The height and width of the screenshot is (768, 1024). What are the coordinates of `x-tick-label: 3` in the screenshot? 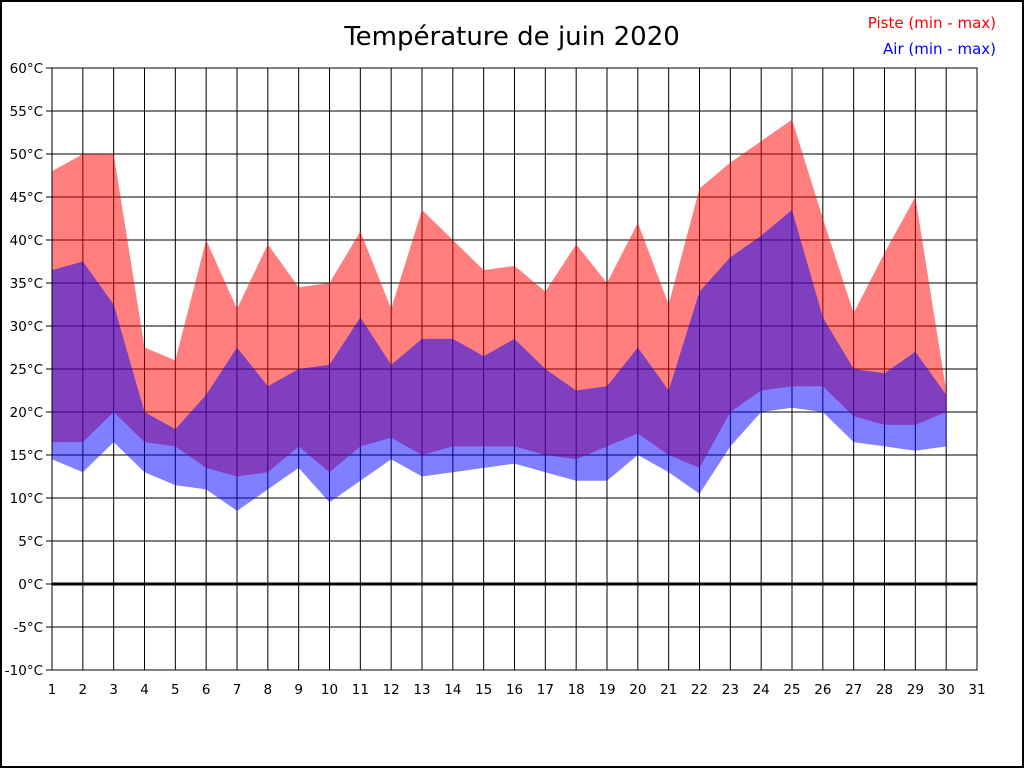 It's located at (113, 690).